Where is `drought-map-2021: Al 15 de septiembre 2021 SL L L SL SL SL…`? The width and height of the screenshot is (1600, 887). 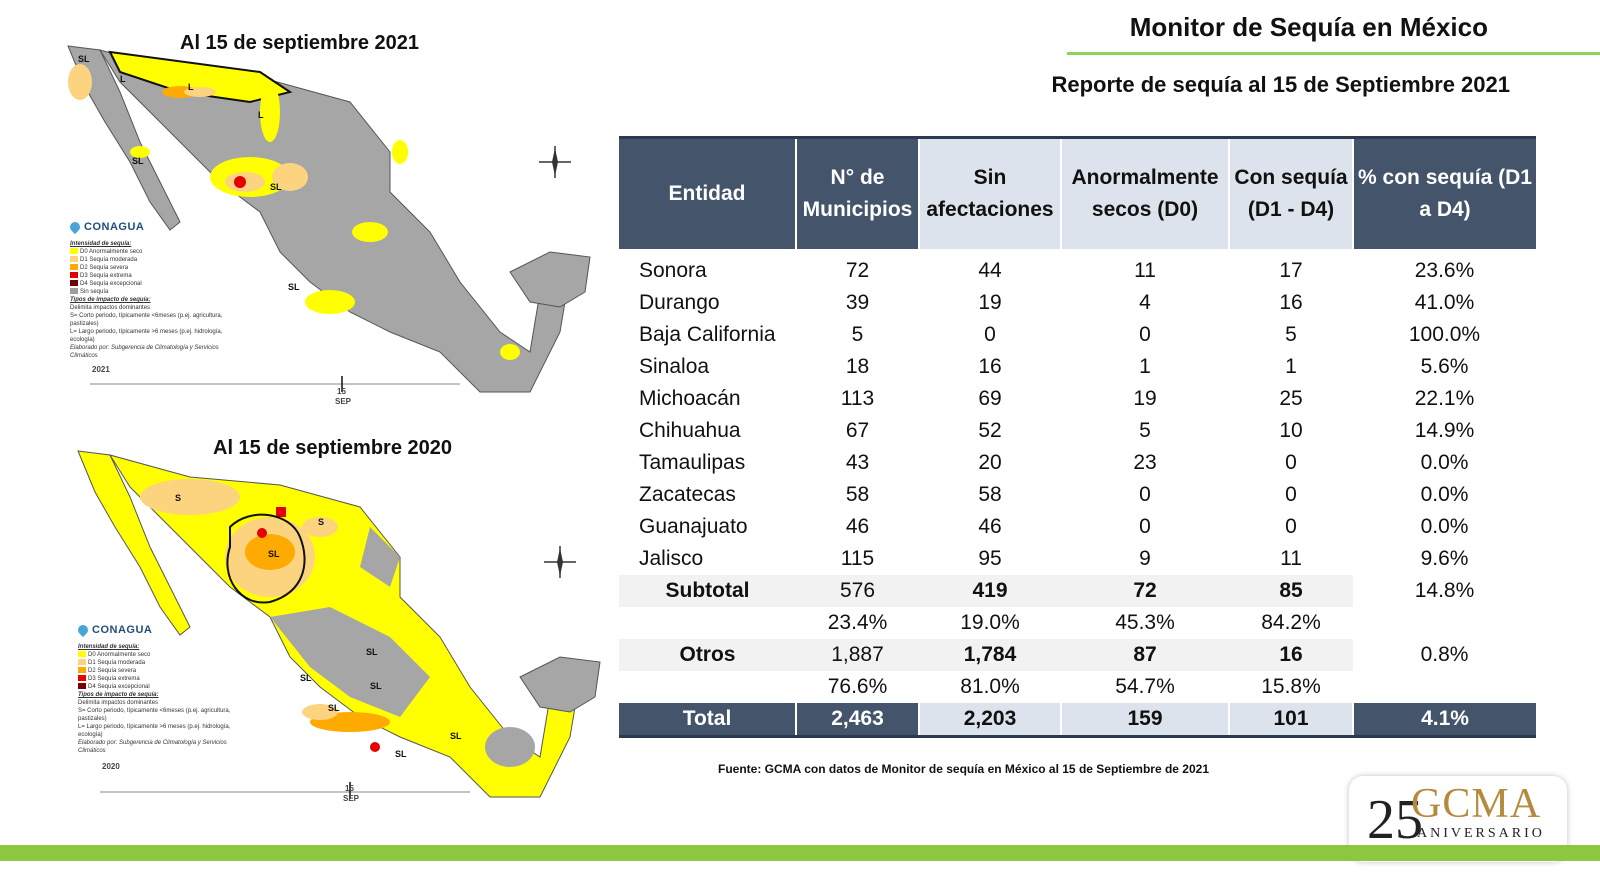 drought-map-2021: Al 15 de septiembre 2021 SL L L SL SL SL… is located at coordinates (330, 224).